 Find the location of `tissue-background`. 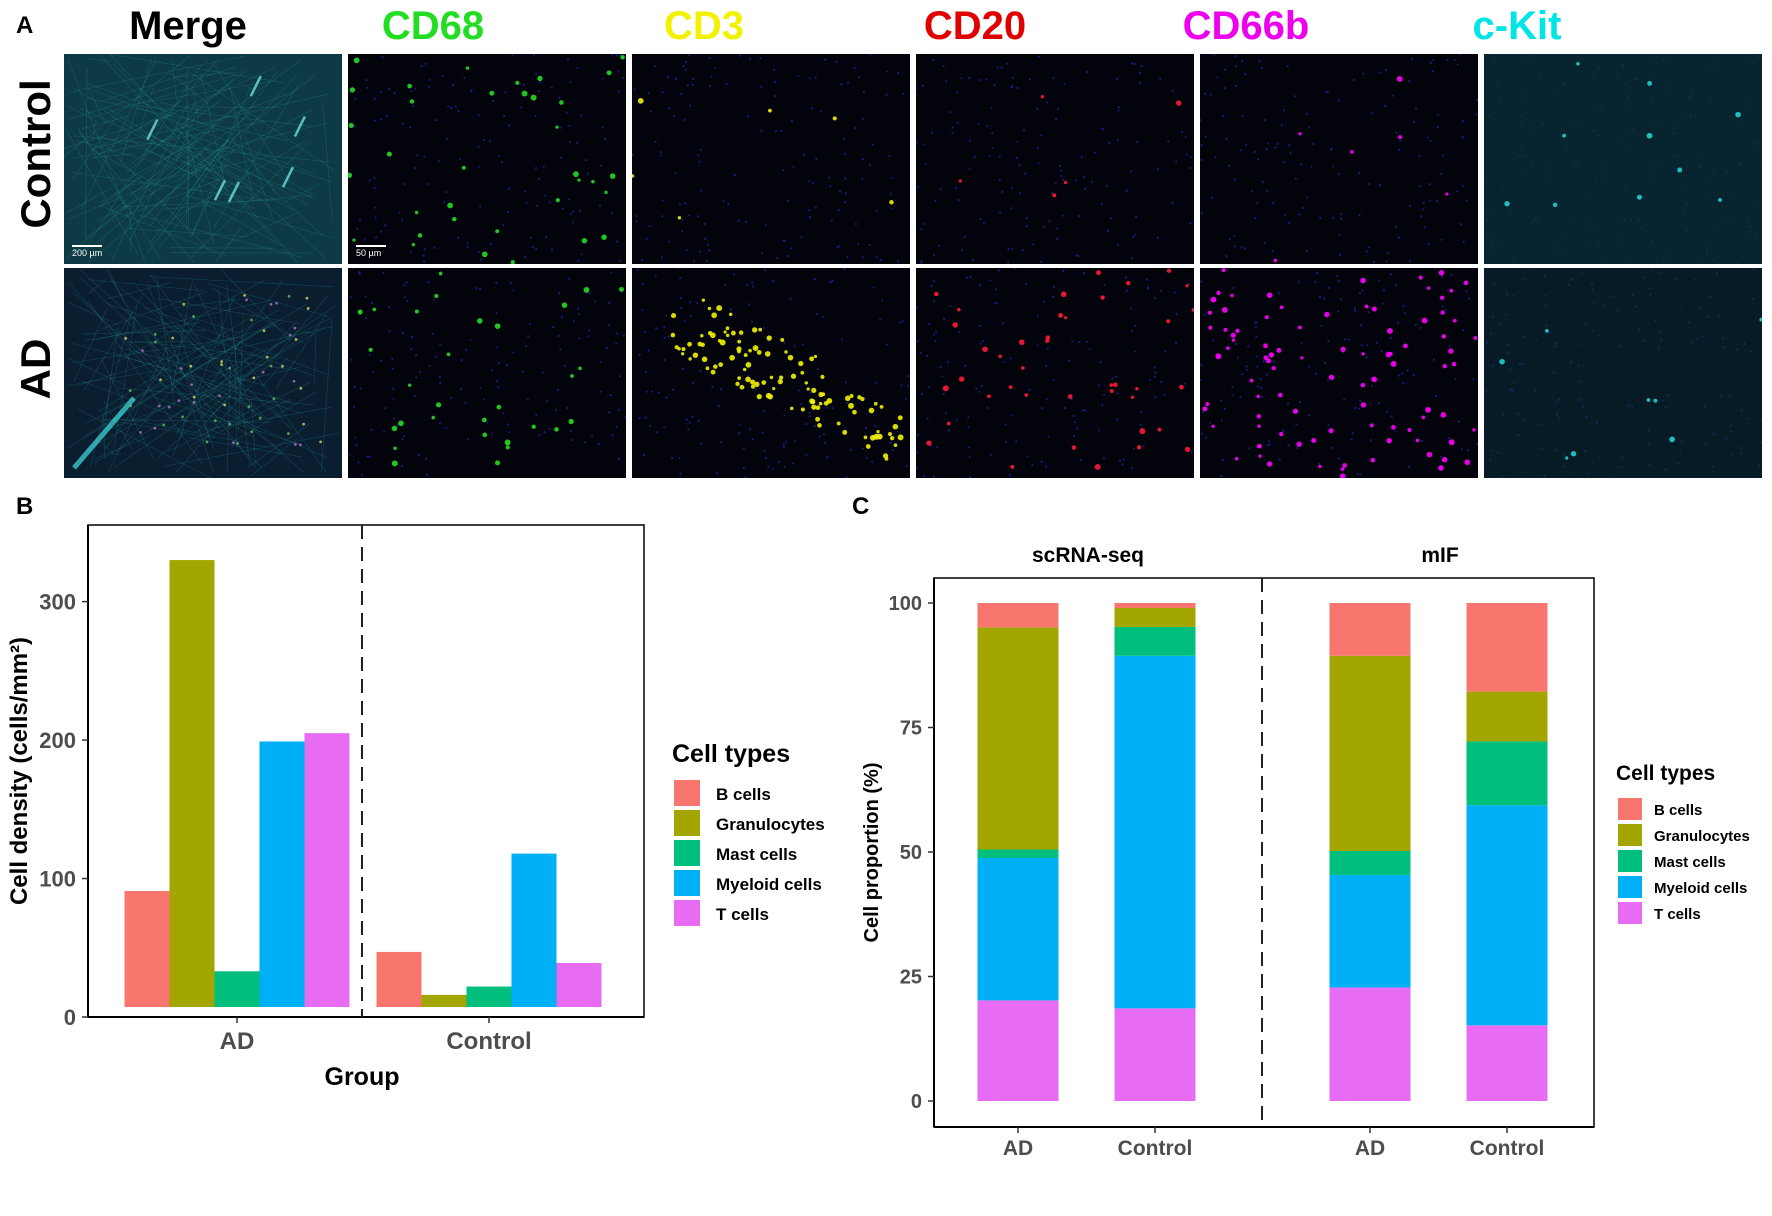

tissue-background is located at coordinates (203, 373).